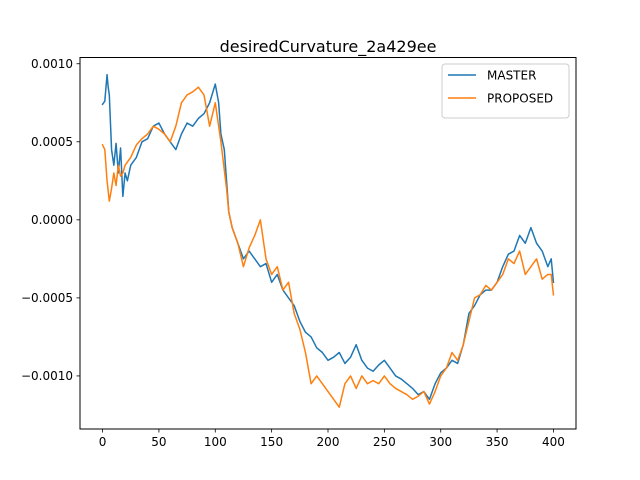 The width and height of the screenshot is (640, 480). I want to click on y-tick-label: −0.0005, so click(47, 298).